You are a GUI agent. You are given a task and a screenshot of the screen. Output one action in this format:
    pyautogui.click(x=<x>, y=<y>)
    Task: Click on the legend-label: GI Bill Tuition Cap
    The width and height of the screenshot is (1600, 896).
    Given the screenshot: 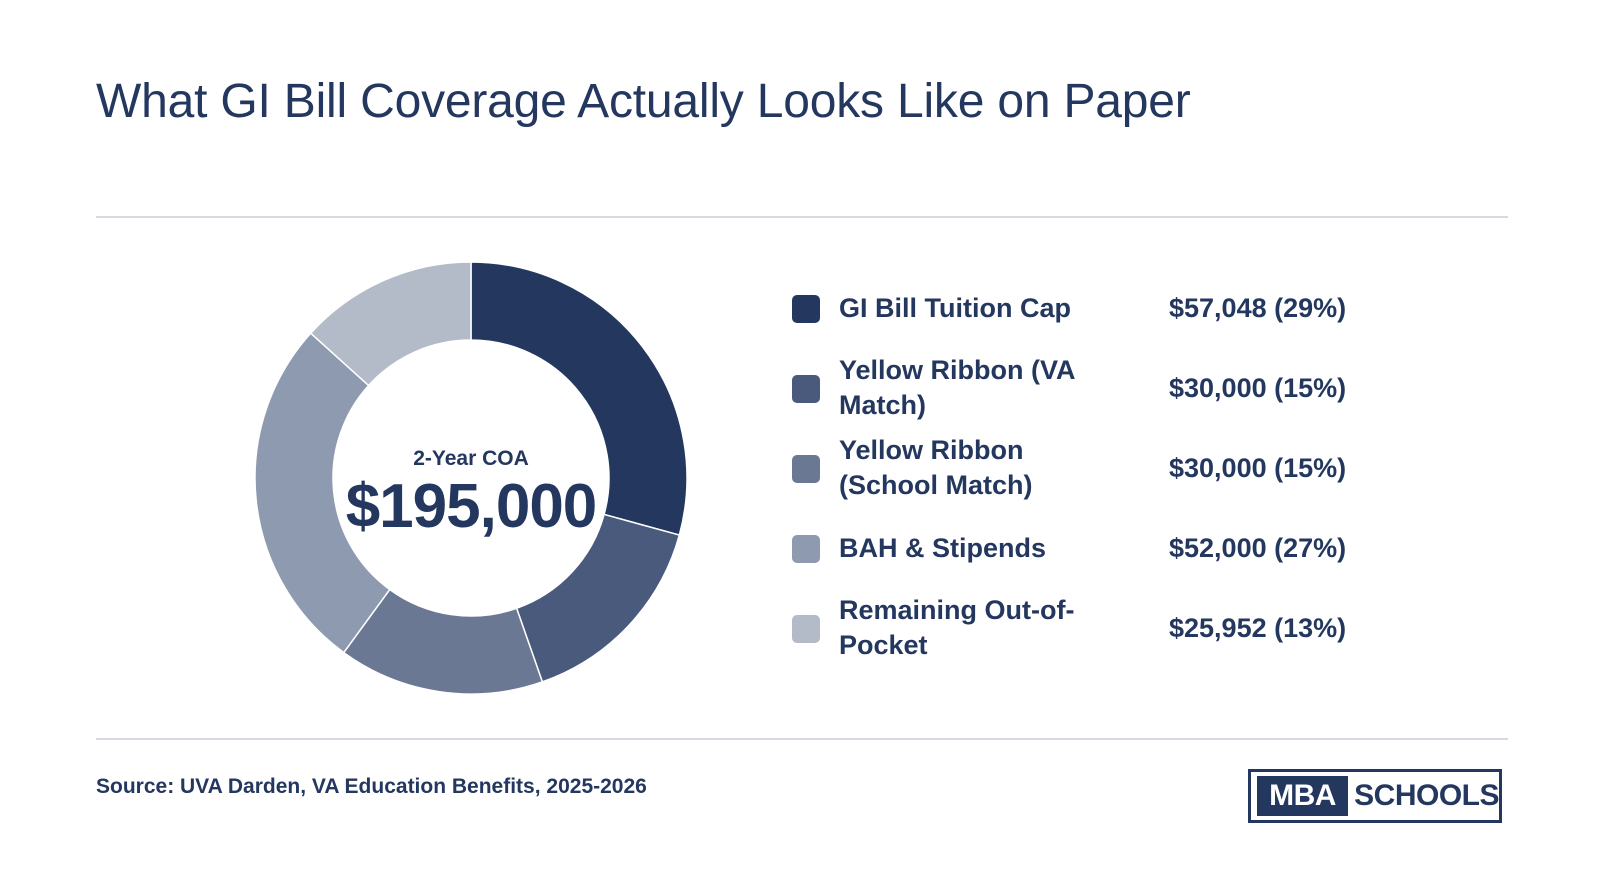 What is the action you would take?
    pyautogui.click(x=955, y=307)
    